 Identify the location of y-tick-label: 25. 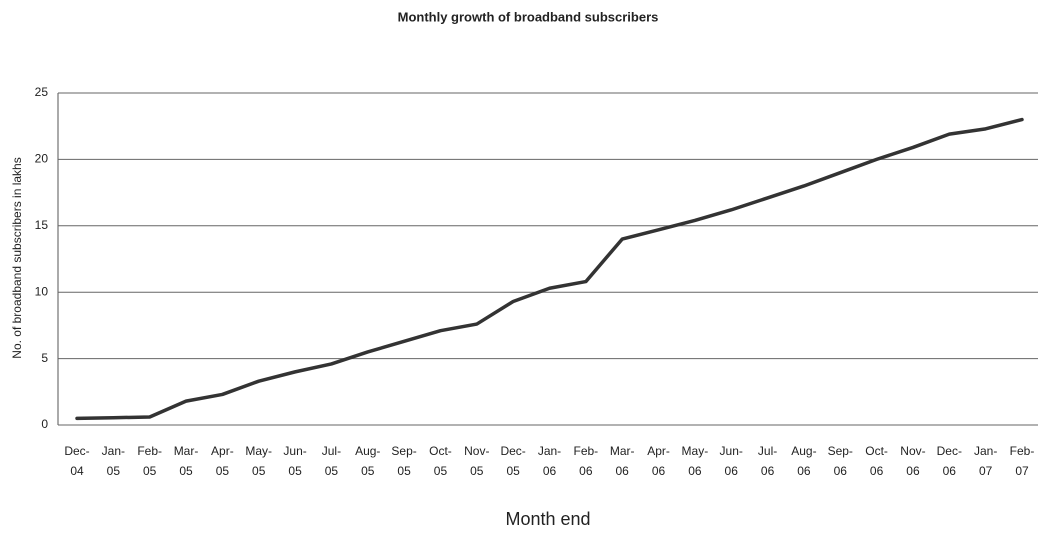
(42, 92).